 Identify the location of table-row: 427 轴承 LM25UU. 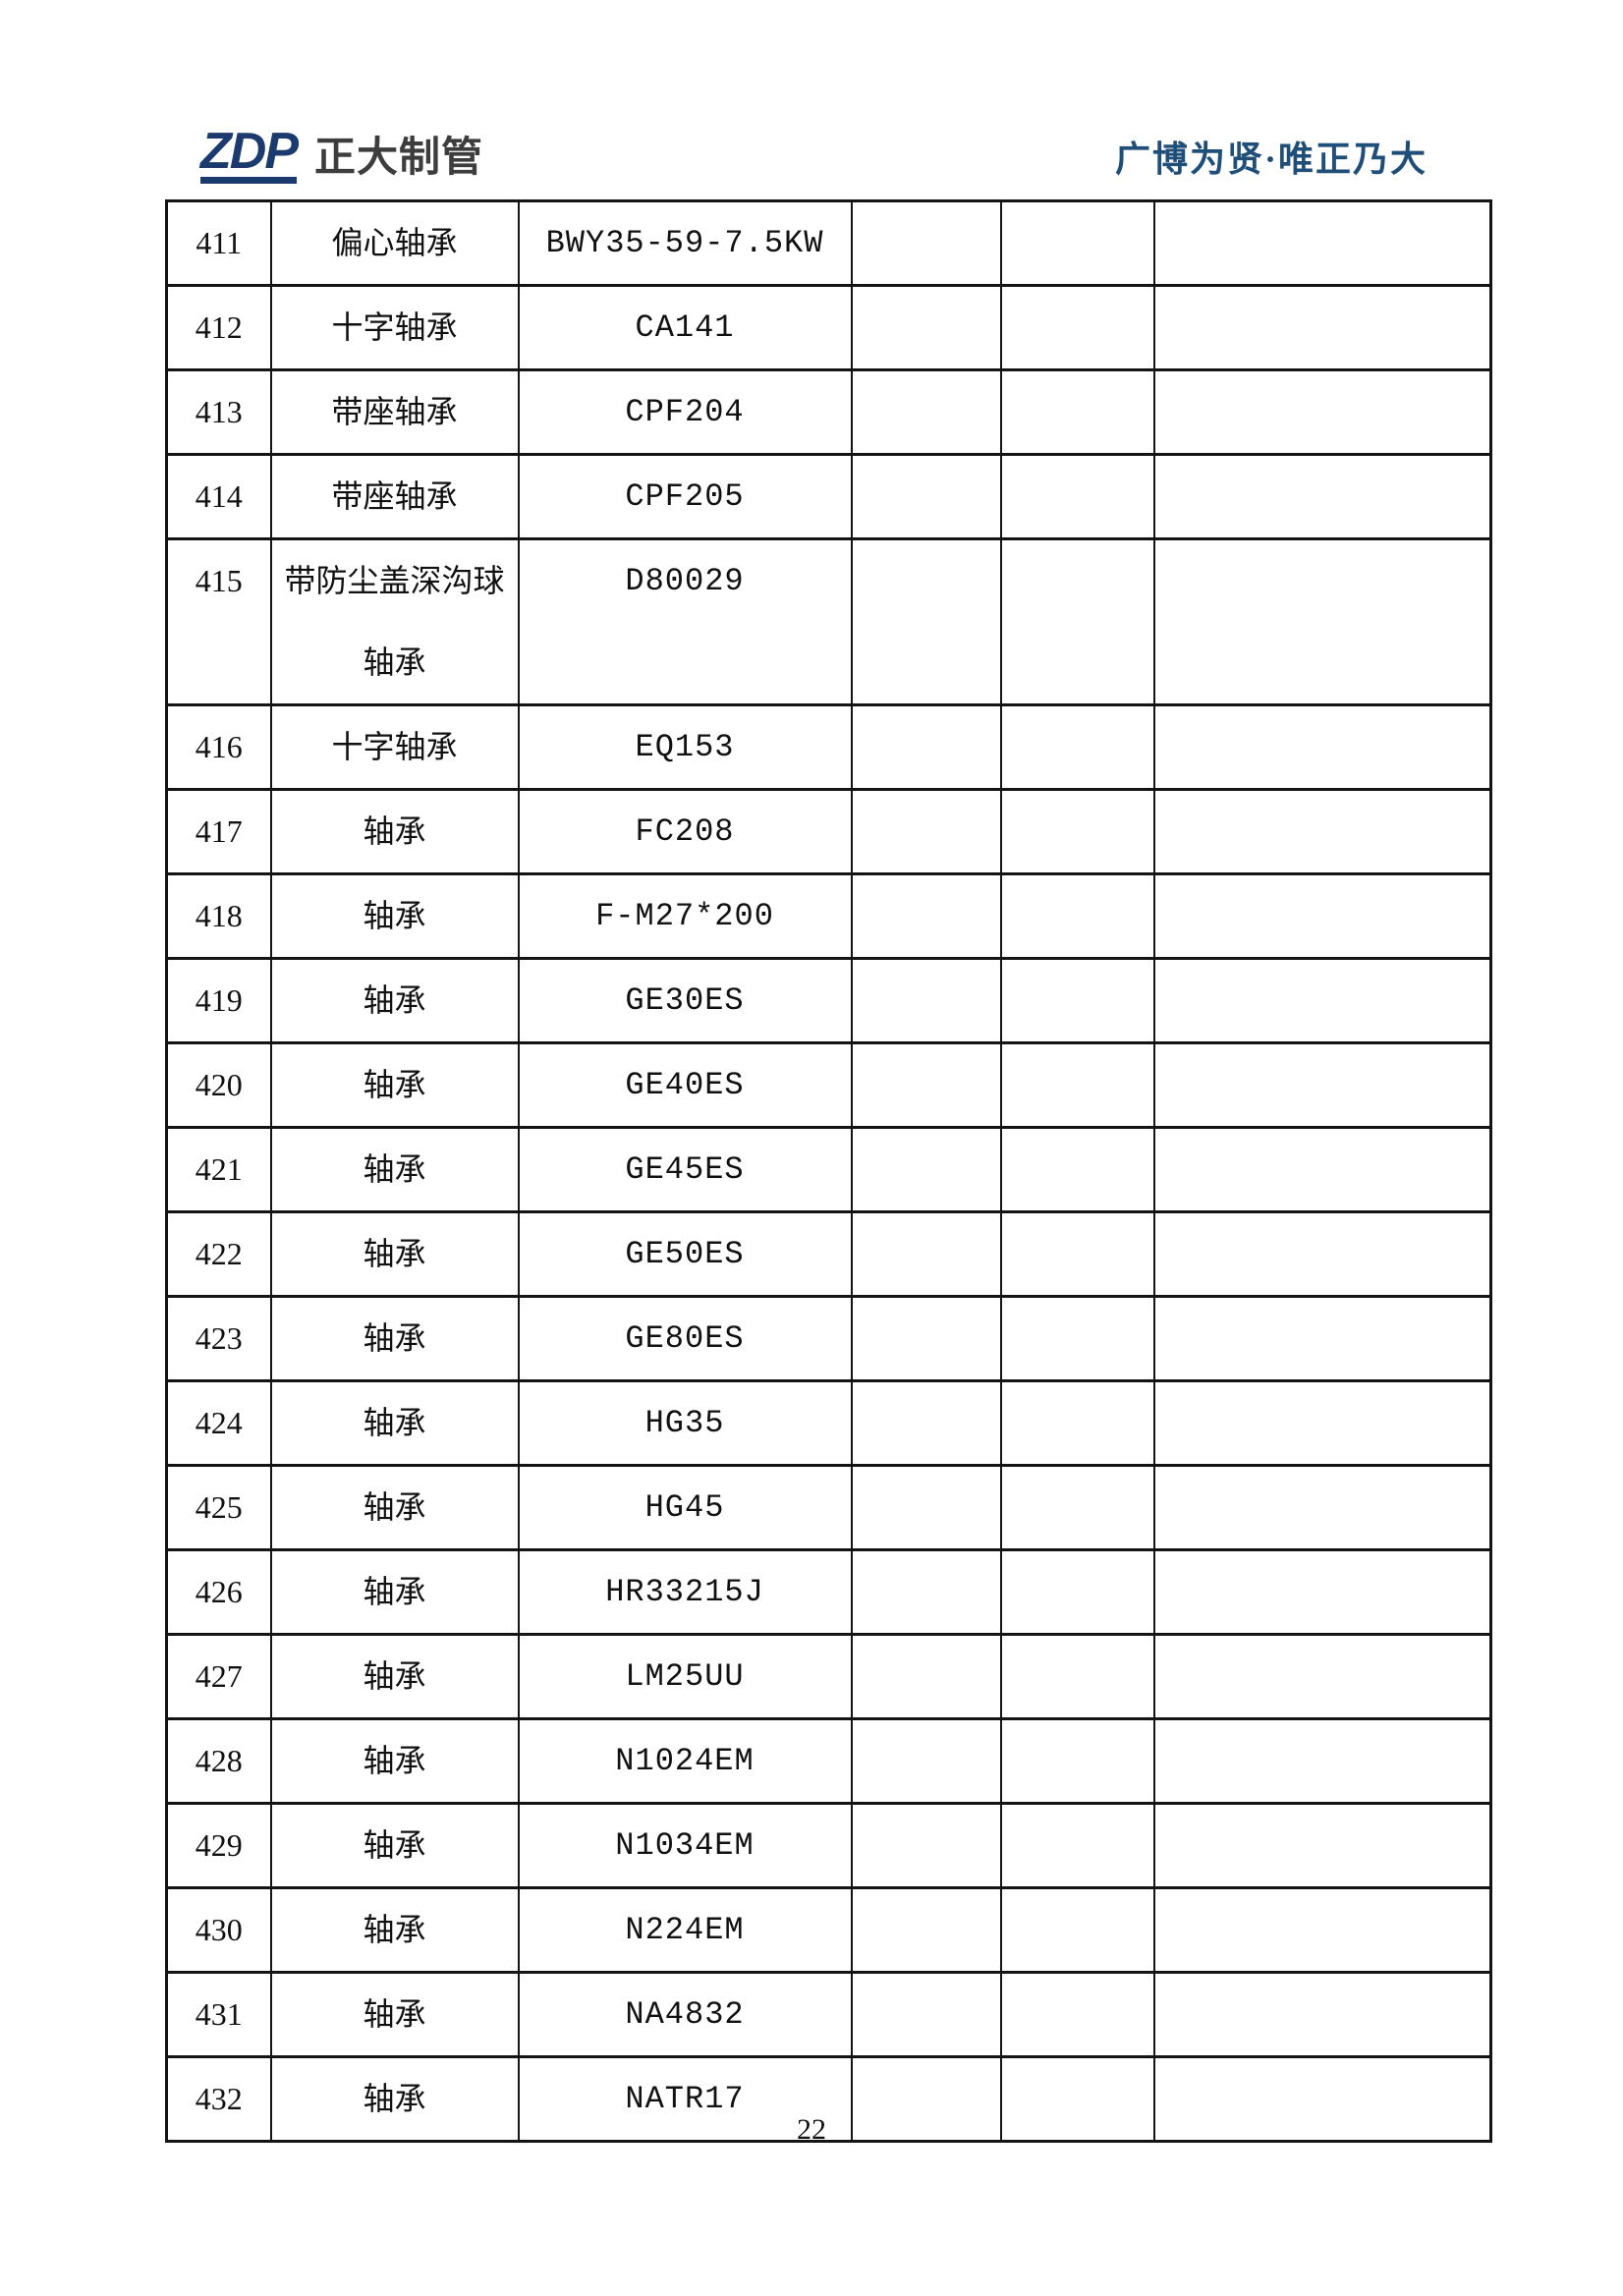
(829, 1676).